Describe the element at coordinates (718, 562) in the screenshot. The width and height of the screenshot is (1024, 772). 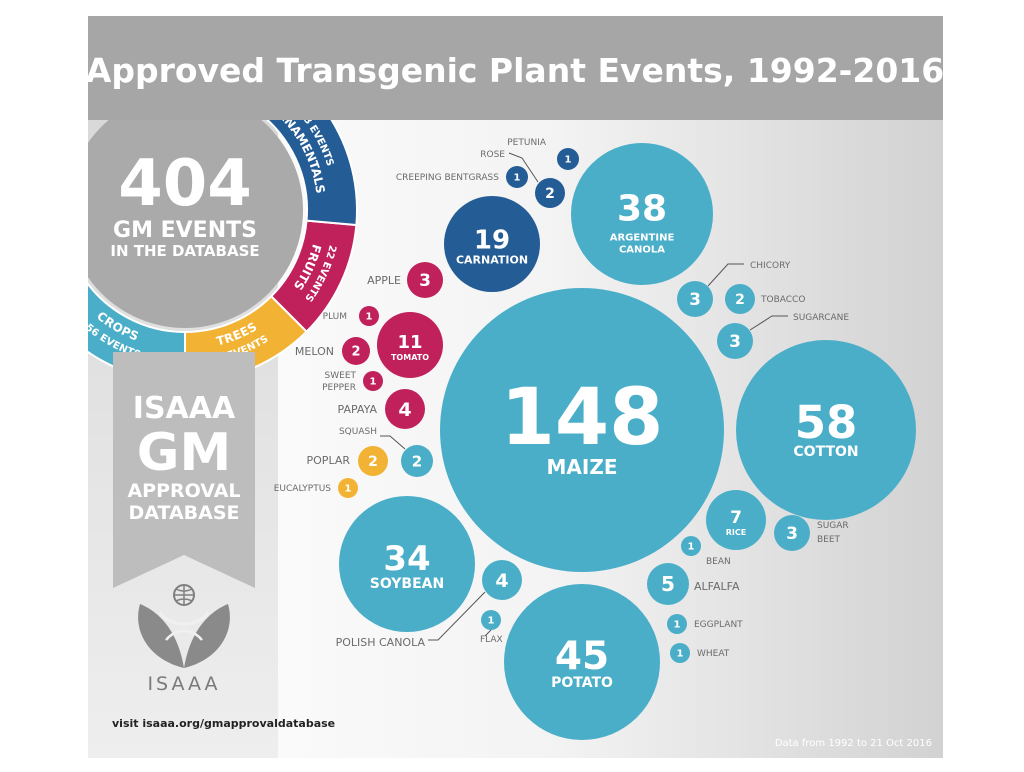
I see `bubble-label-bean: BEAN` at that location.